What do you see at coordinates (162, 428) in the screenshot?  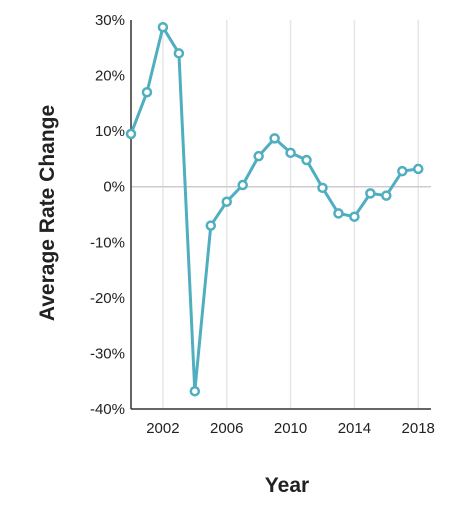 I see `x-tick-label: 2002` at bounding box center [162, 428].